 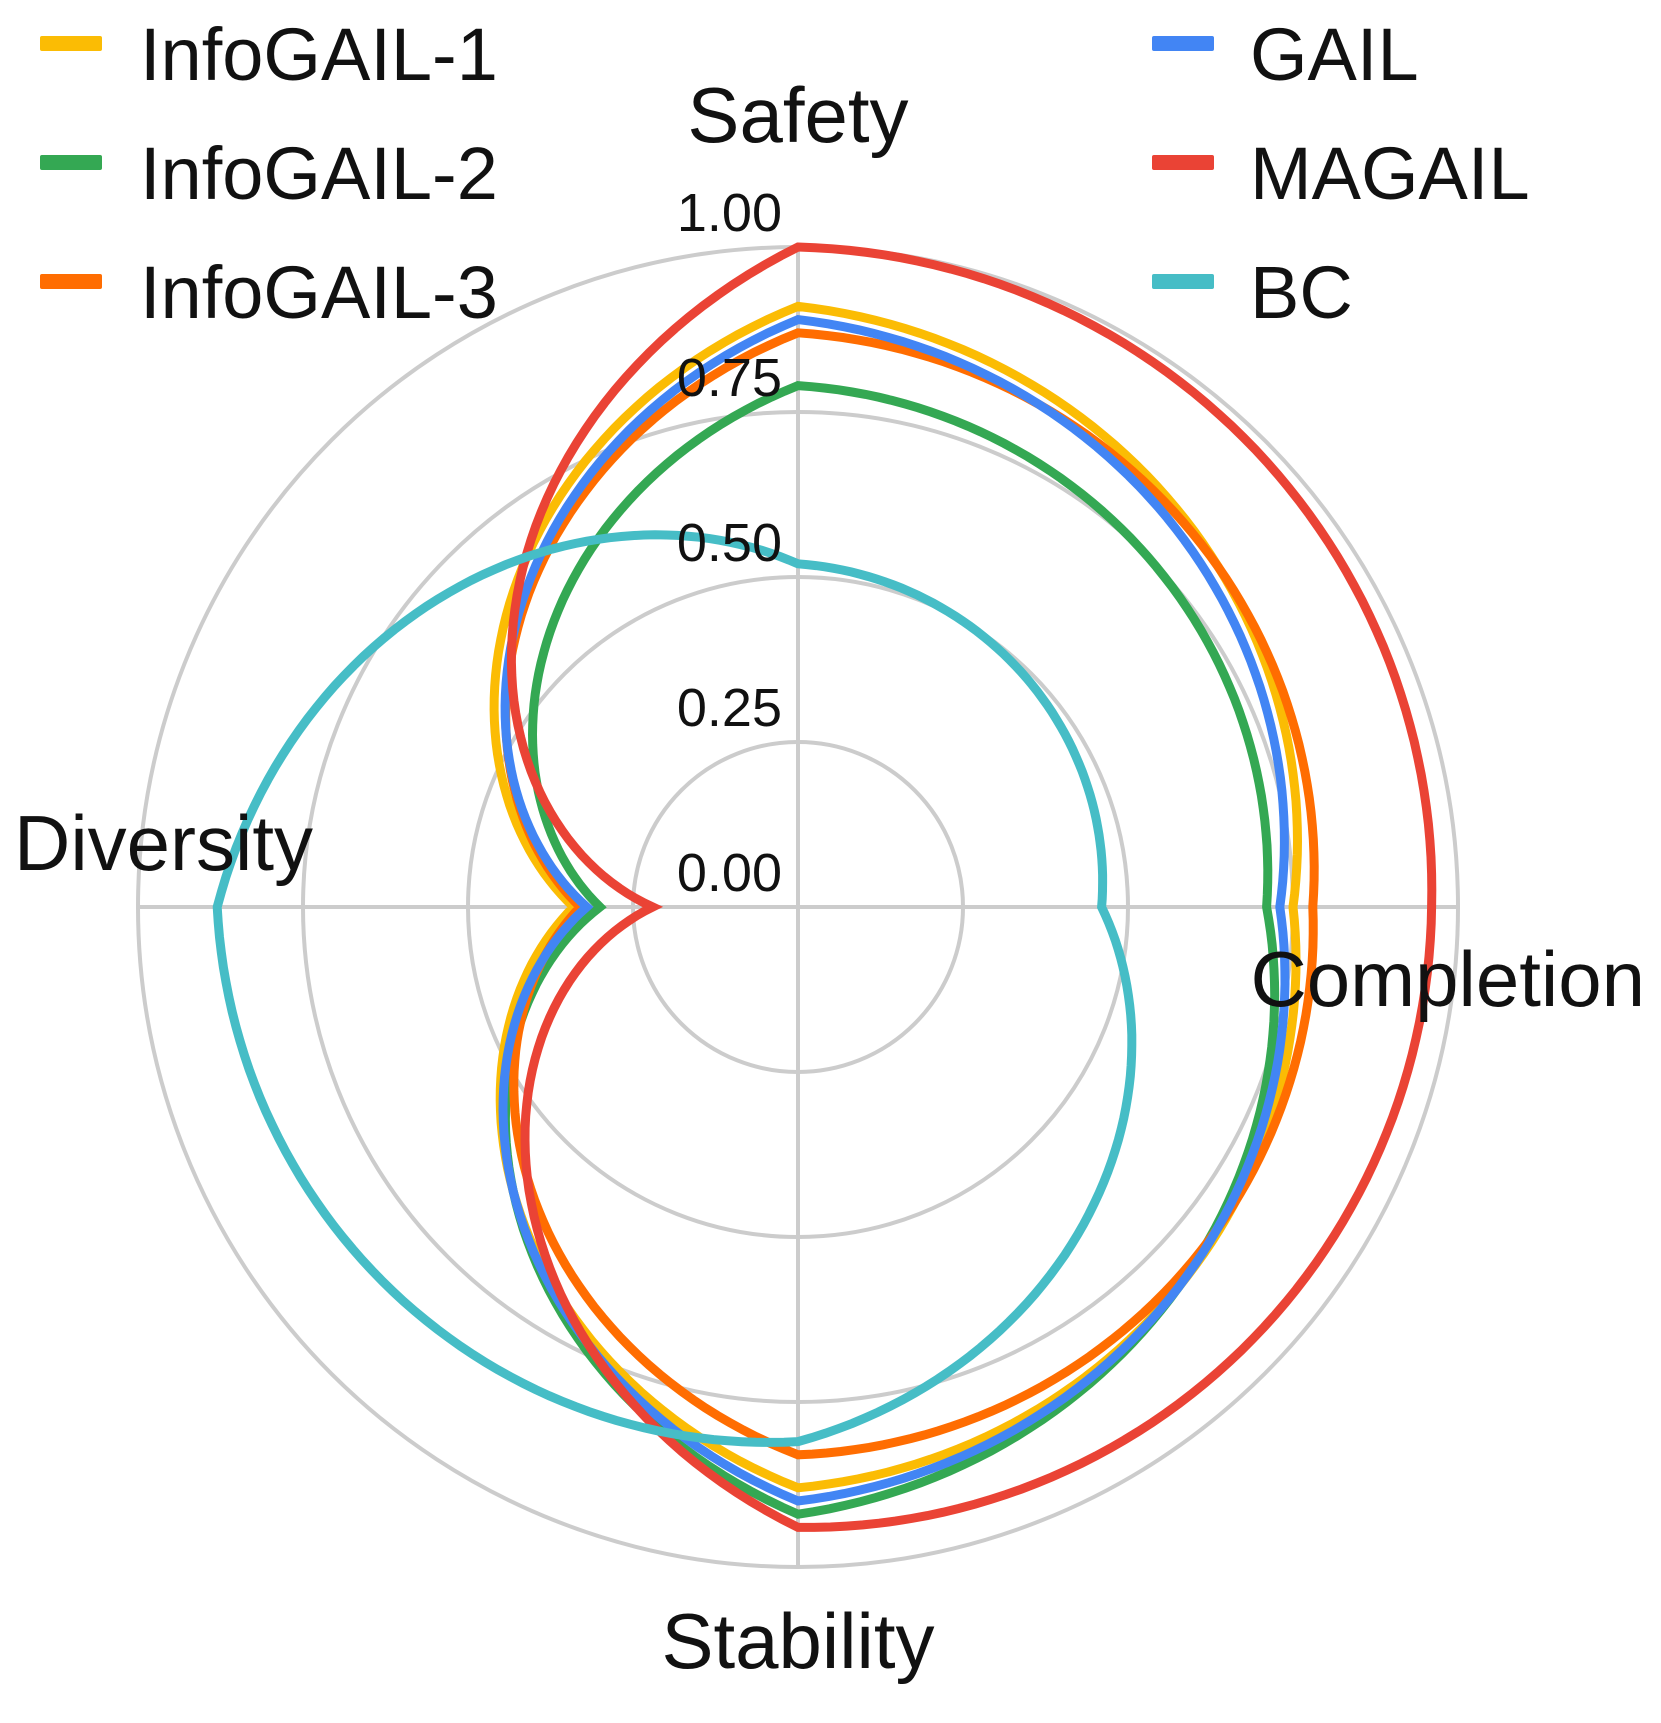 What do you see at coordinates (1447, 979) in the screenshot?
I see `axis-title-completion: Completion` at bounding box center [1447, 979].